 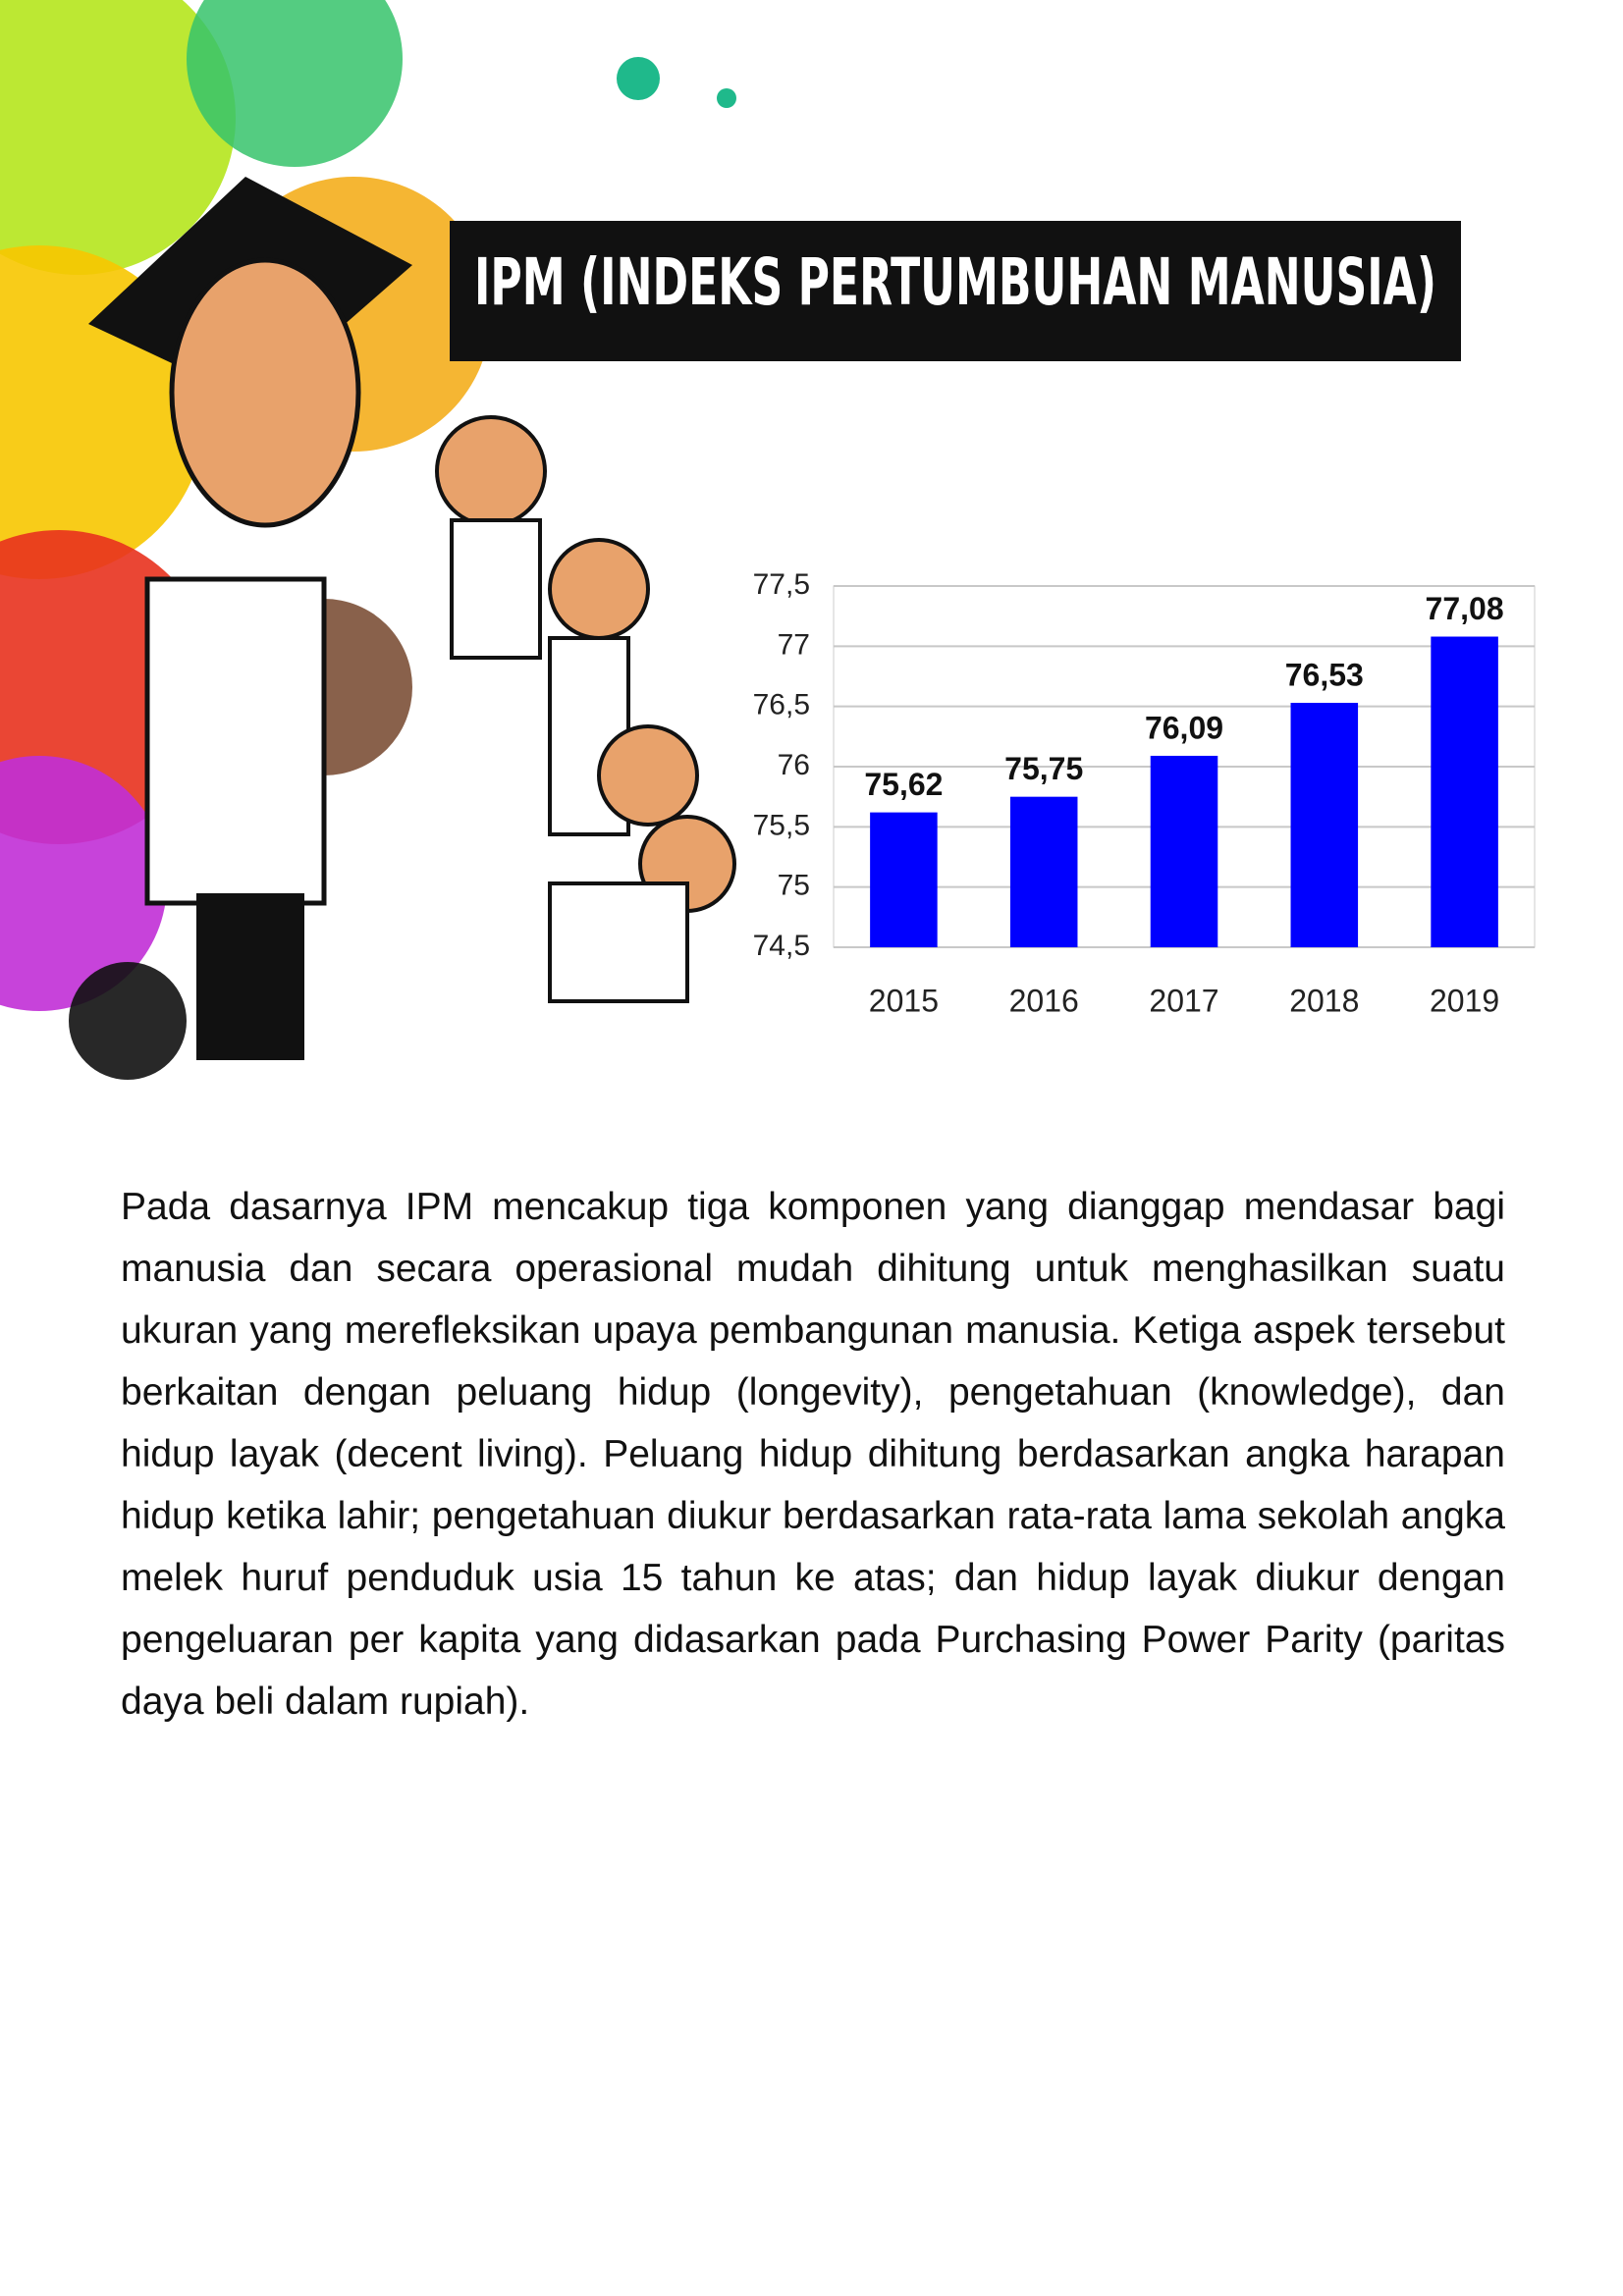 I want to click on y-tick-label: 77,5, so click(x=781, y=585).